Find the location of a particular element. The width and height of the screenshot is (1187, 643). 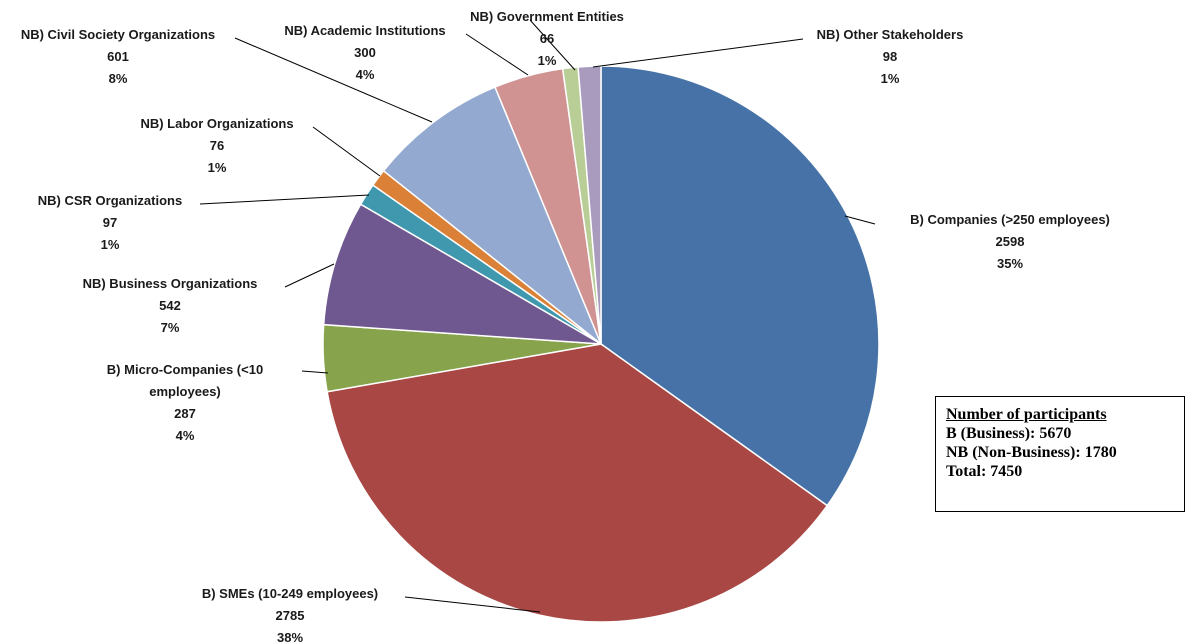

summary-title: Number of participants is located at coordinates (1026, 414).